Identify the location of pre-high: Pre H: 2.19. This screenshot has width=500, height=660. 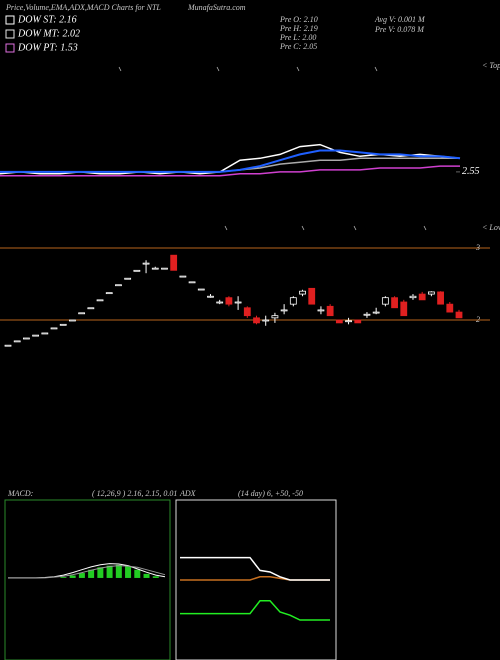
(298, 28).